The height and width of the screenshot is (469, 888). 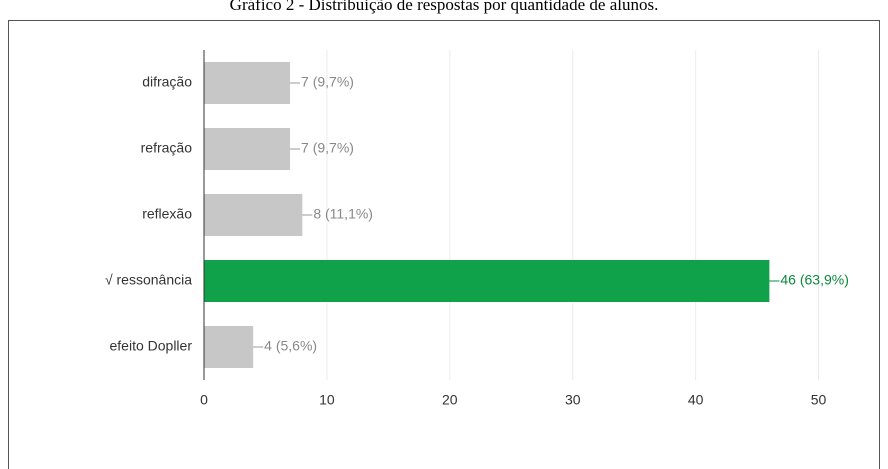 What do you see at coordinates (696, 400) in the screenshot?
I see `x-tick-label: 40` at bounding box center [696, 400].